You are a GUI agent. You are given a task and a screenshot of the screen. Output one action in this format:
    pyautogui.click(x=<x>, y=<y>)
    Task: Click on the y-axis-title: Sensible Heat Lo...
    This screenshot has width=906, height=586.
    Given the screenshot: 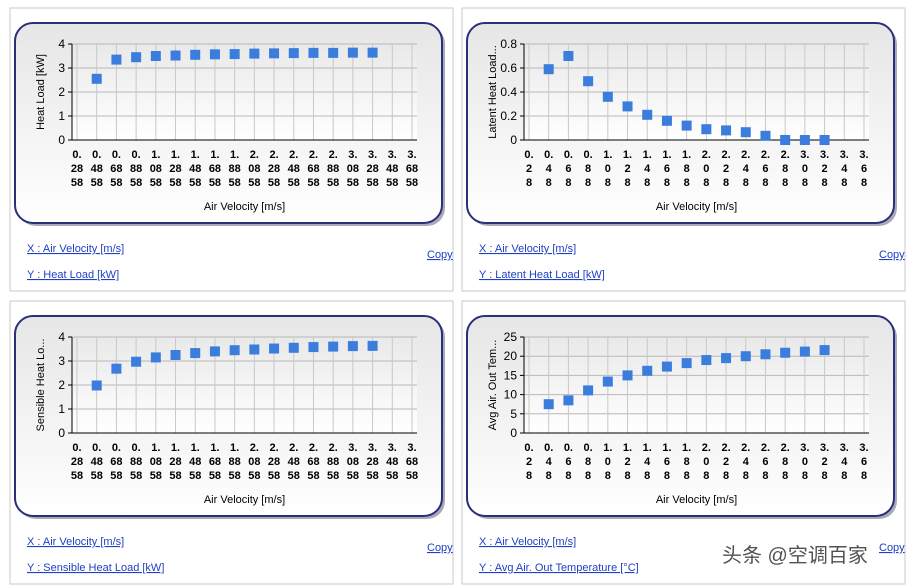 What is the action you would take?
    pyautogui.click(x=41, y=385)
    